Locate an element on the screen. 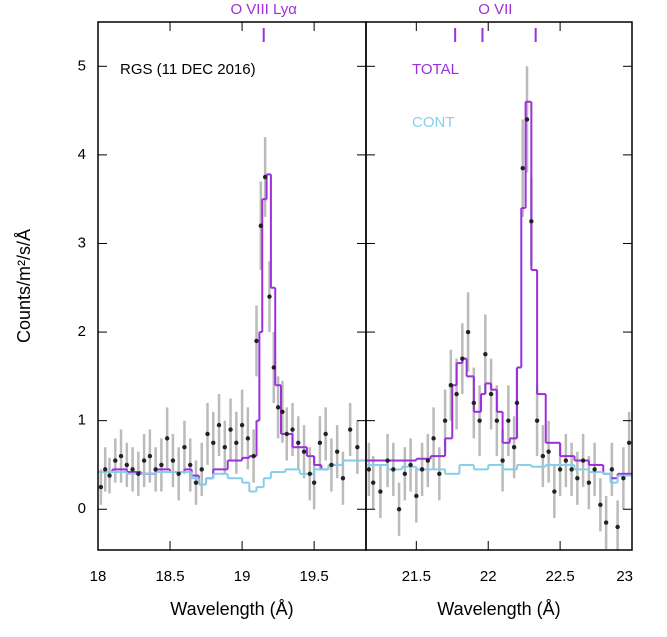  y-tick-label: 1 is located at coordinates (82, 420).